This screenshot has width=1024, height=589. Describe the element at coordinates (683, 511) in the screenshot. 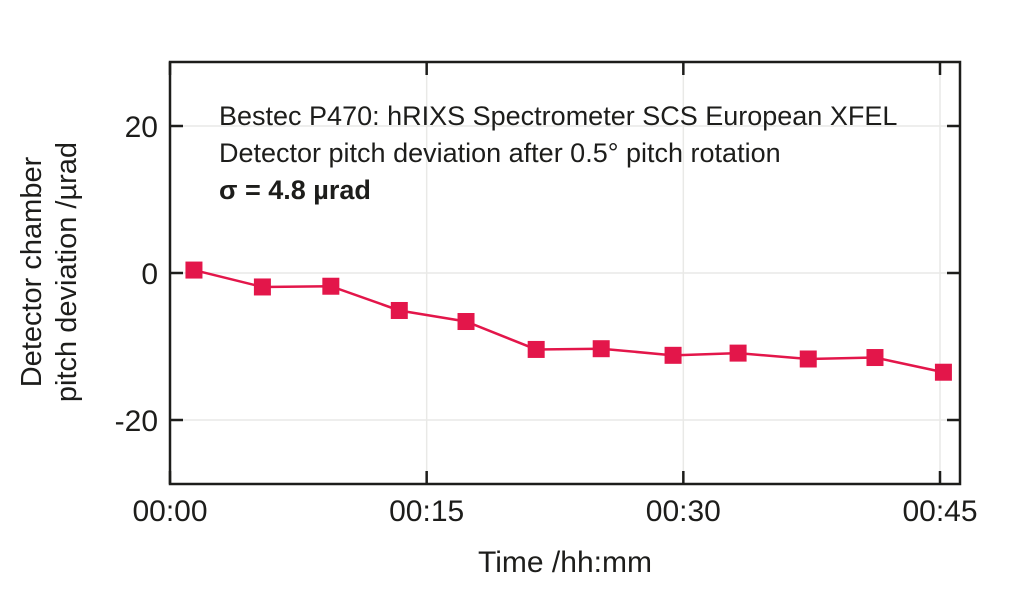

I see `x-tick-label: 00:30` at that location.